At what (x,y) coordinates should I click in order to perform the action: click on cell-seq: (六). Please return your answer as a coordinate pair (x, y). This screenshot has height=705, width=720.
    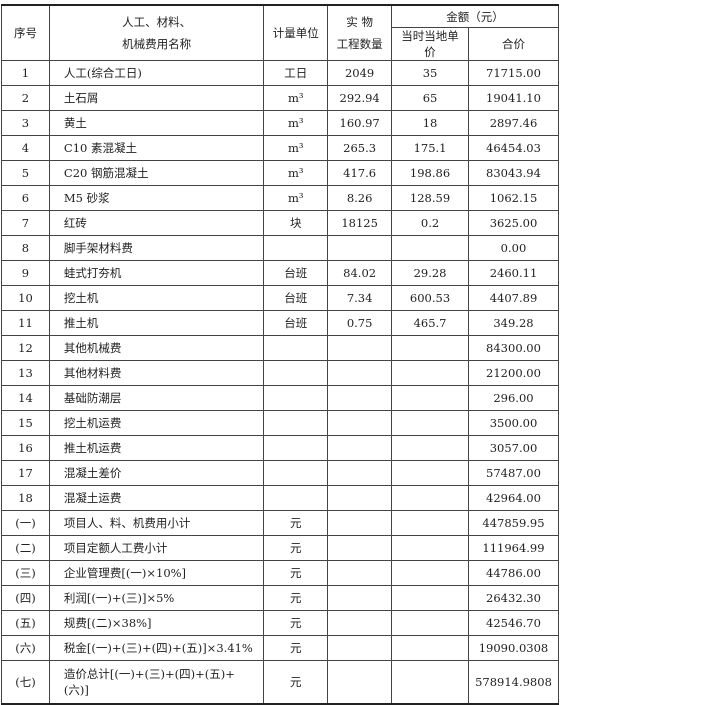
    Looking at the image, I should click on (25, 648).